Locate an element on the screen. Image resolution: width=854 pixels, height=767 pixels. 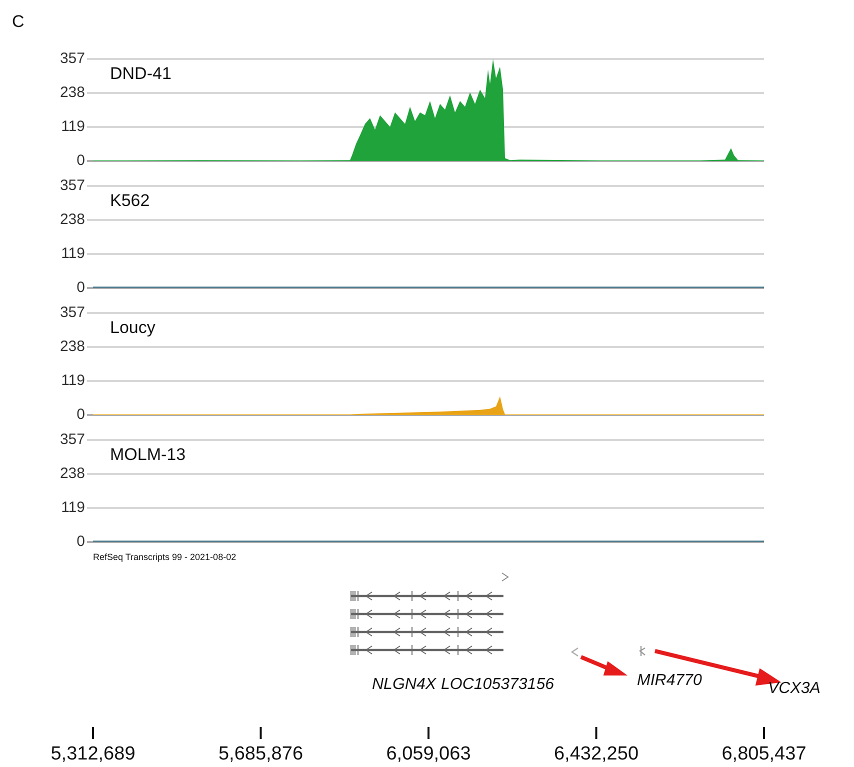
chart-title: MOLM-13 is located at coordinates (148, 455).